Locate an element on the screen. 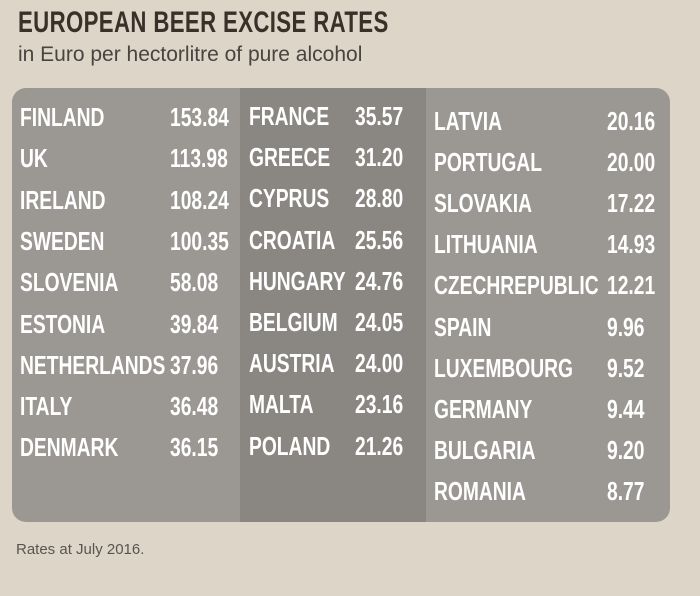 Image resolution: width=700 pixels, height=596 pixels. excise-rate: 8.77 is located at coordinates (626, 490).